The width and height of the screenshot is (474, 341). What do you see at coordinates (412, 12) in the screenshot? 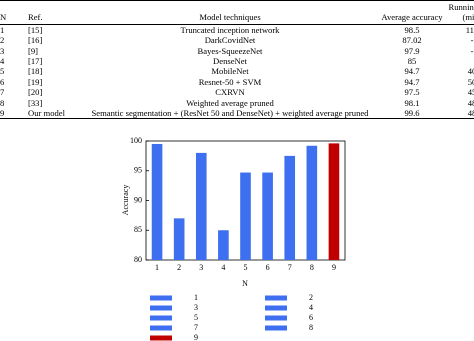
I see `column-header: Average accuracy` at bounding box center [412, 12].